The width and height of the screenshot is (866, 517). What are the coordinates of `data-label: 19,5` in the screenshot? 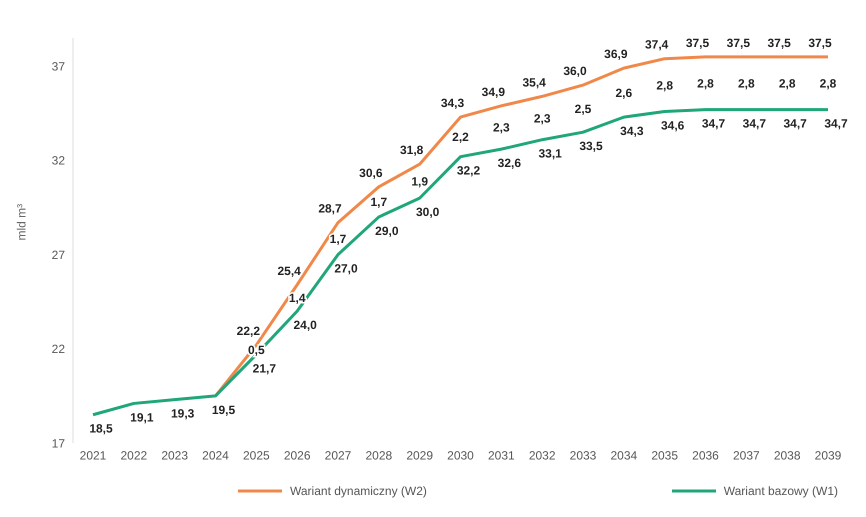 It's located at (224, 409).